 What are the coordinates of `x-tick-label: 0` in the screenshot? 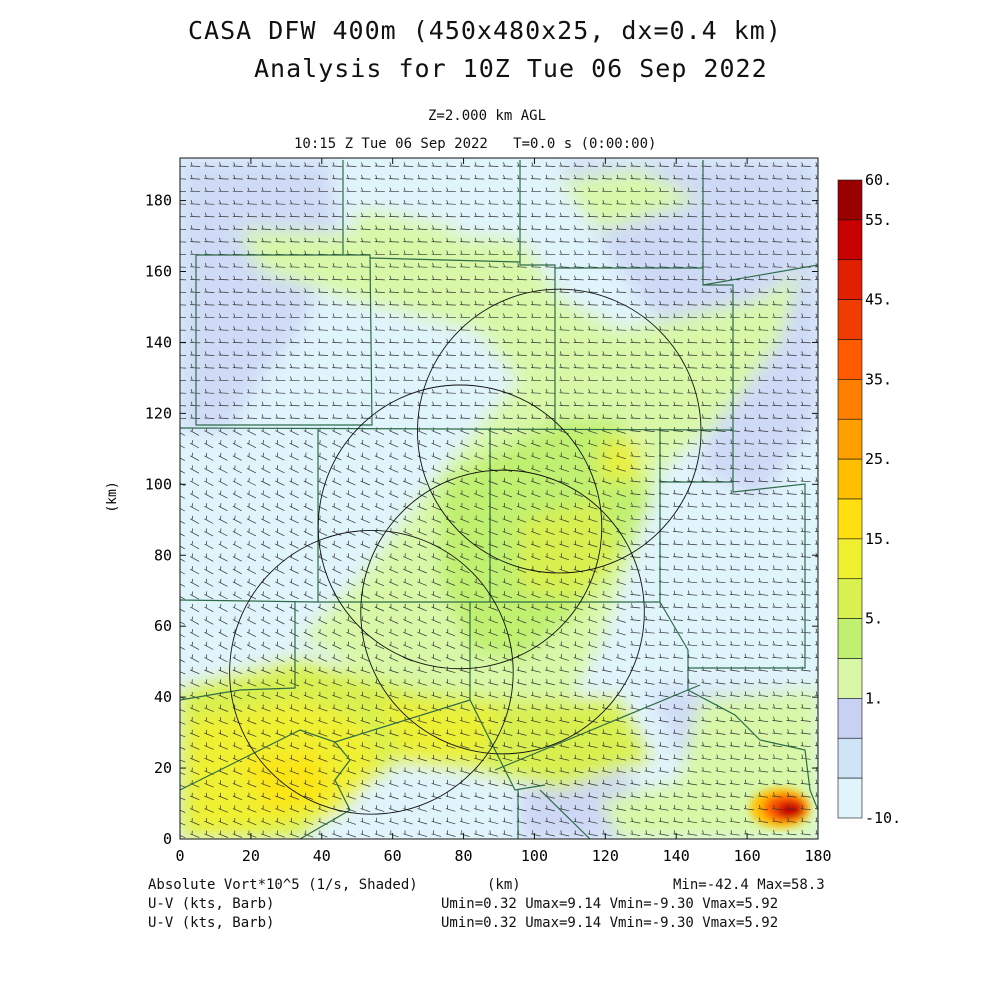 It's located at (179, 856).